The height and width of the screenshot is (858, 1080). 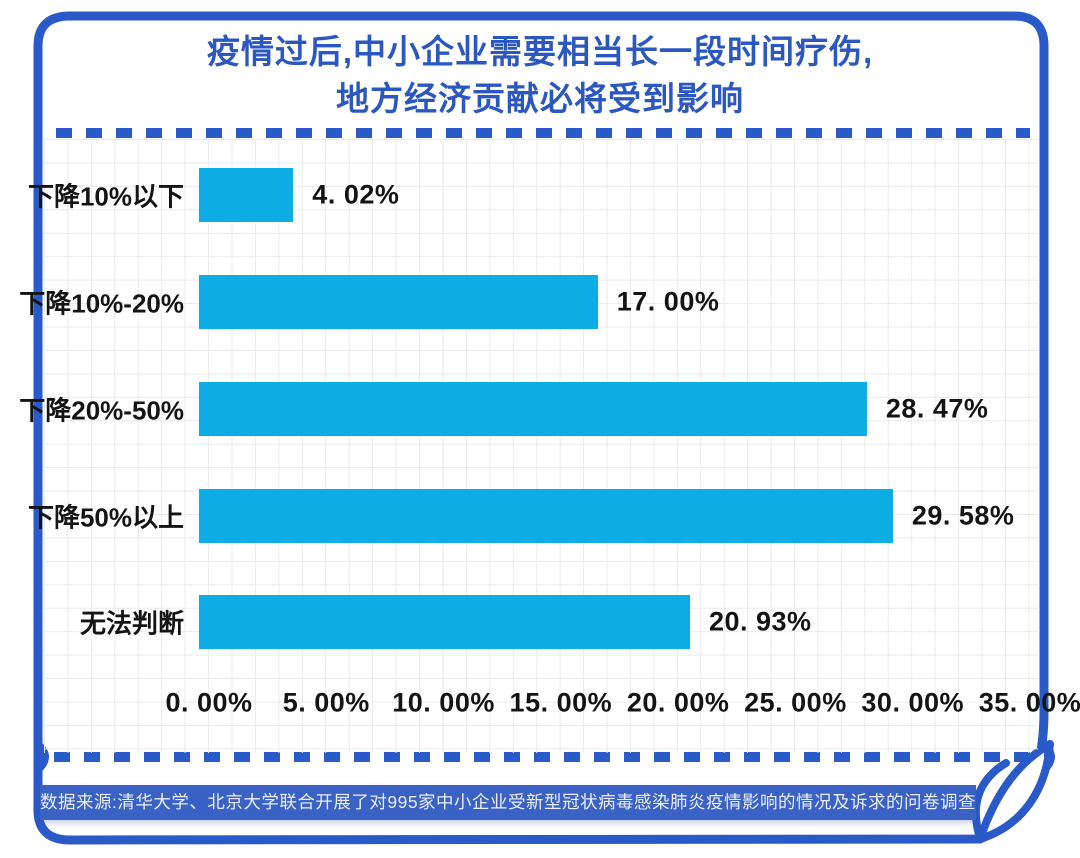 I want to click on x-axis-tick: 20. 00%, so click(x=678, y=702).